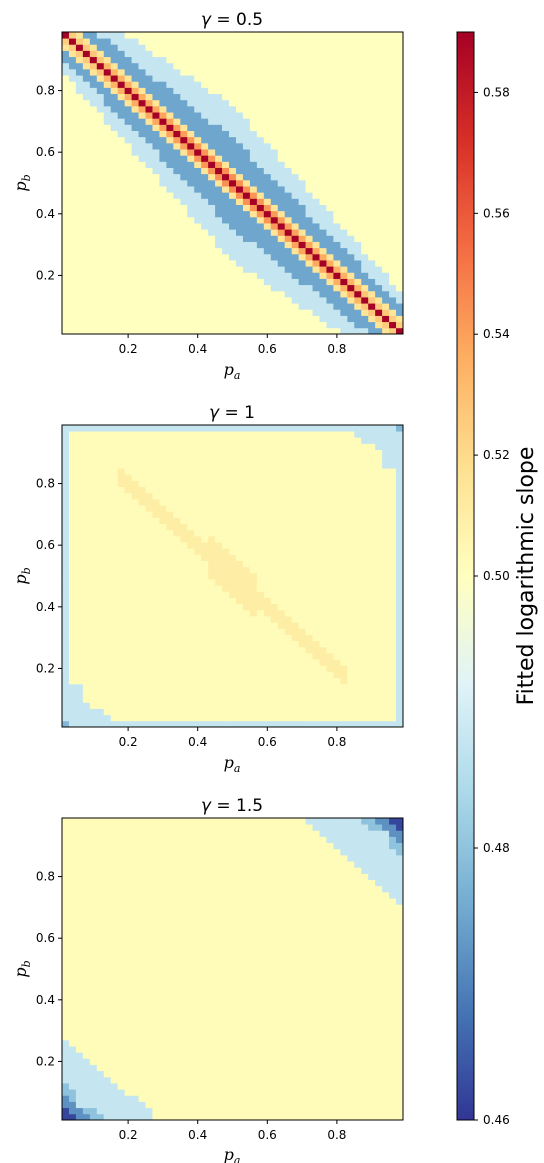 The height and width of the screenshot is (1163, 544). I want to click on x-tick-label: 0.4, so click(197, 742).